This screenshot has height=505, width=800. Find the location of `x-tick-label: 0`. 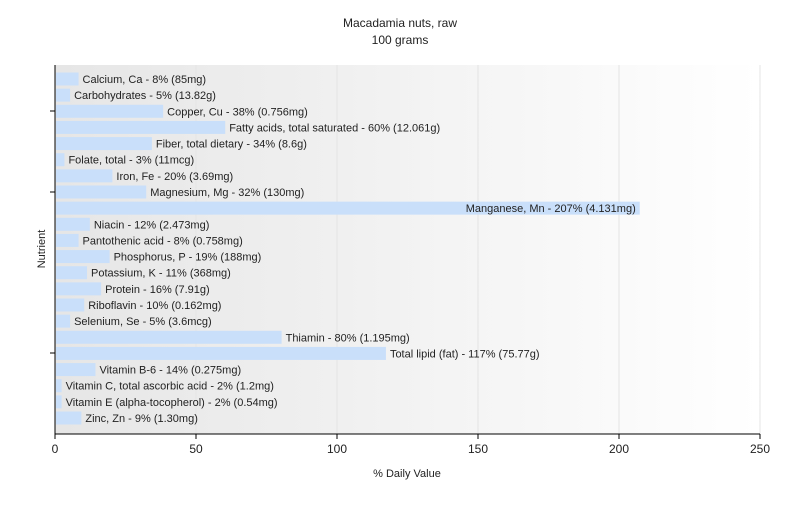

x-tick-label: 0 is located at coordinates (55, 449).